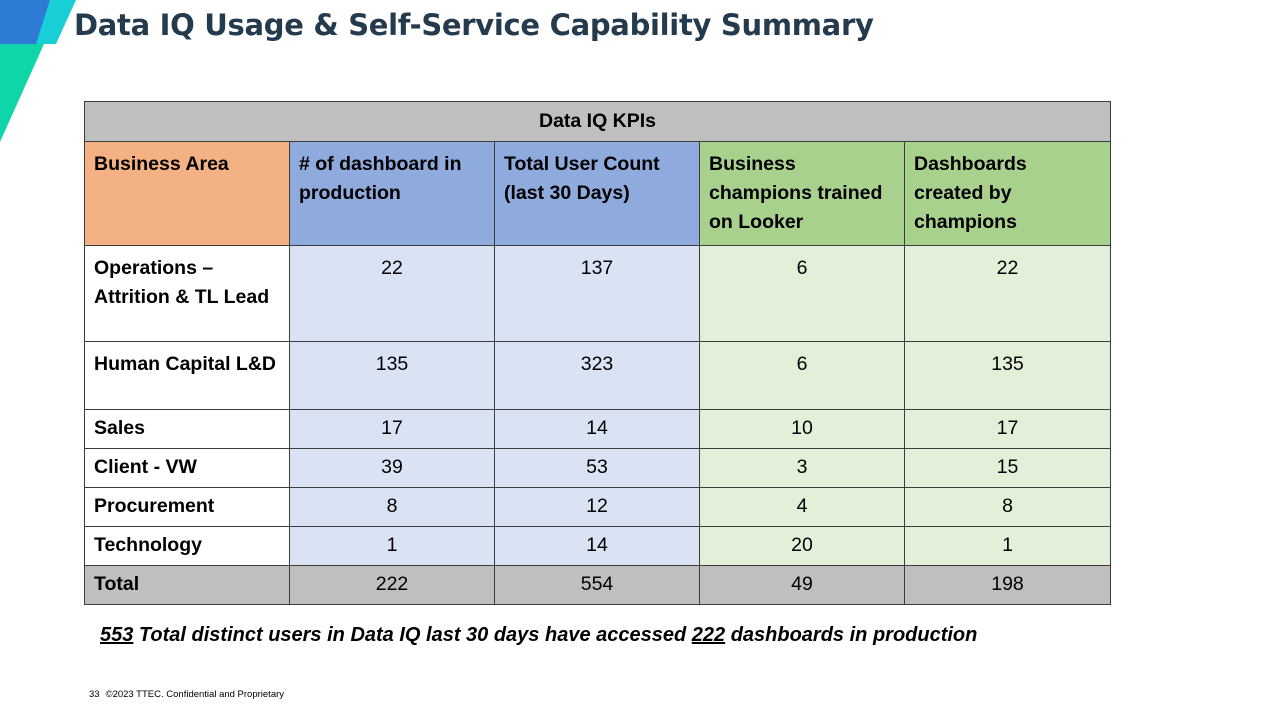  I want to click on dashboards-cell: 8, so click(392, 507).